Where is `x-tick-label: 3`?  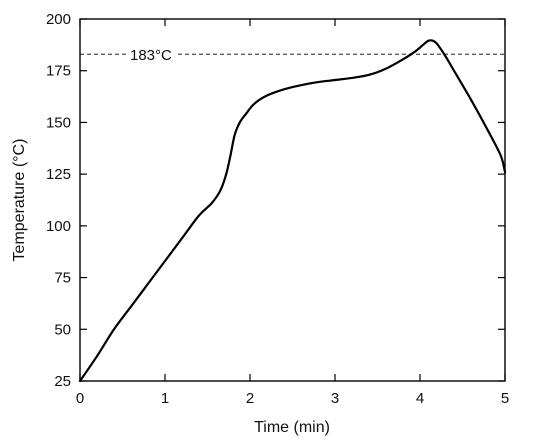 x-tick-label: 3 is located at coordinates (335, 398).